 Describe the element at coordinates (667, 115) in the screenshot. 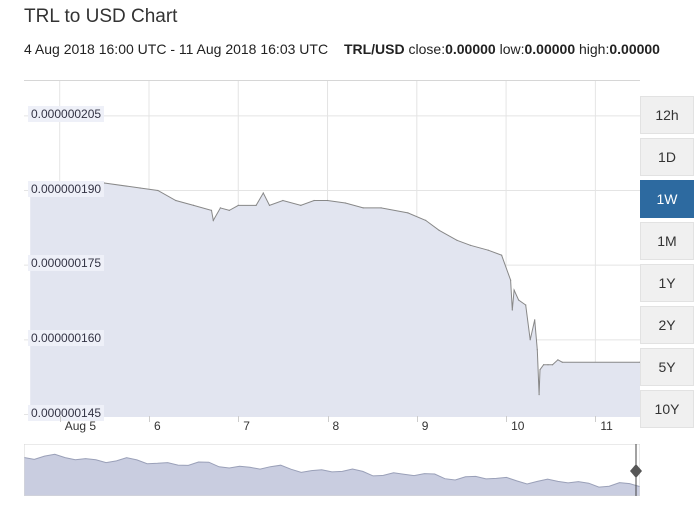

I see `range-button-12h: 12h` at that location.